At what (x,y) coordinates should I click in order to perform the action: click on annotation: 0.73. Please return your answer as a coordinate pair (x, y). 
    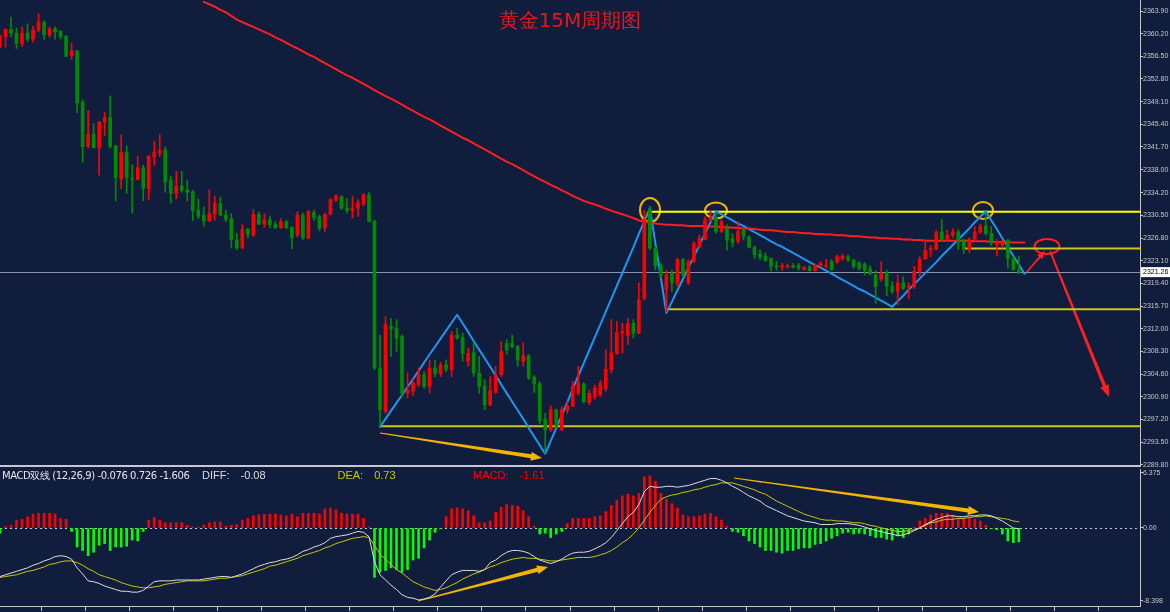
    Looking at the image, I should click on (385, 475).